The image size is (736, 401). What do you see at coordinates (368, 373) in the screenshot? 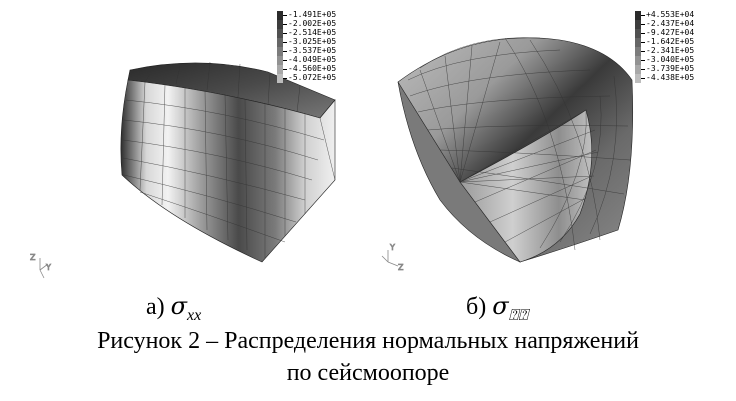
I see `figure-title-line2: по сейсмоопоре` at bounding box center [368, 373].